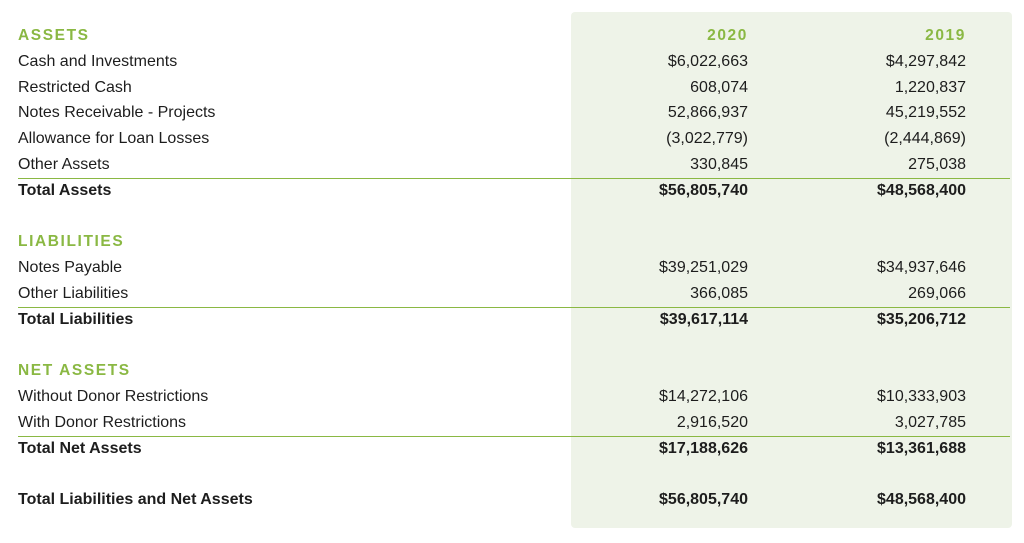  I want to click on total-row: Total Net Assets $17,188,626 $13,361,688, so click(512, 449).